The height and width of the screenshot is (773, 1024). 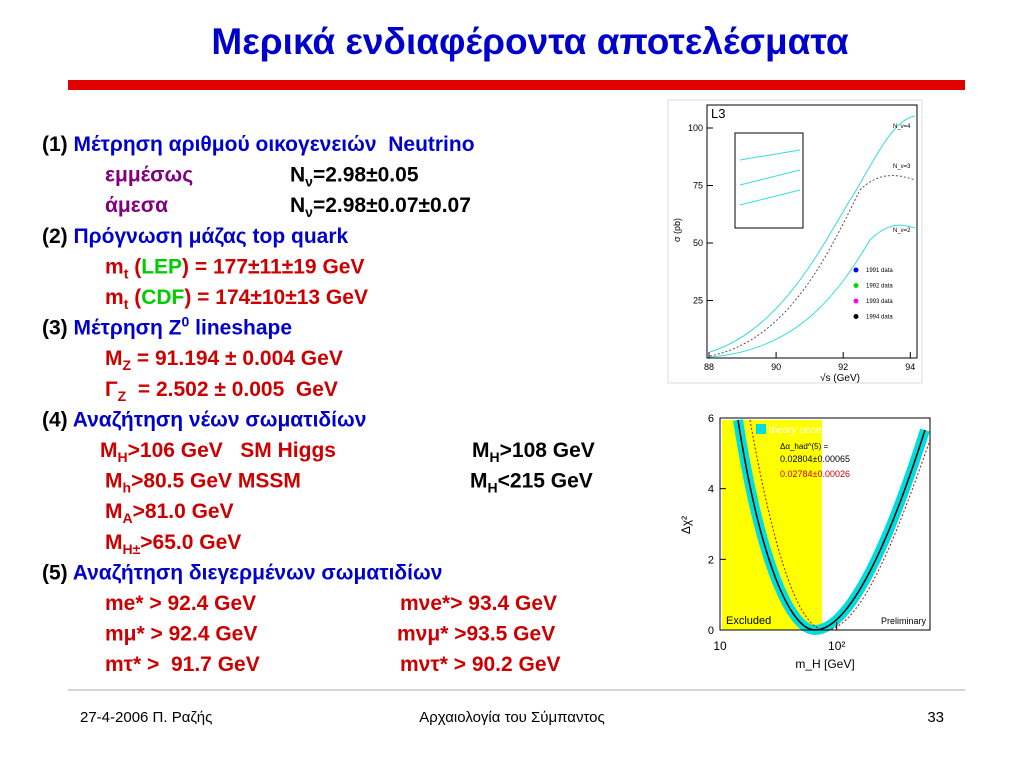 What do you see at coordinates (718, 113) in the screenshot?
I see `plot-tag: L3` at bounding box center [718, 113].